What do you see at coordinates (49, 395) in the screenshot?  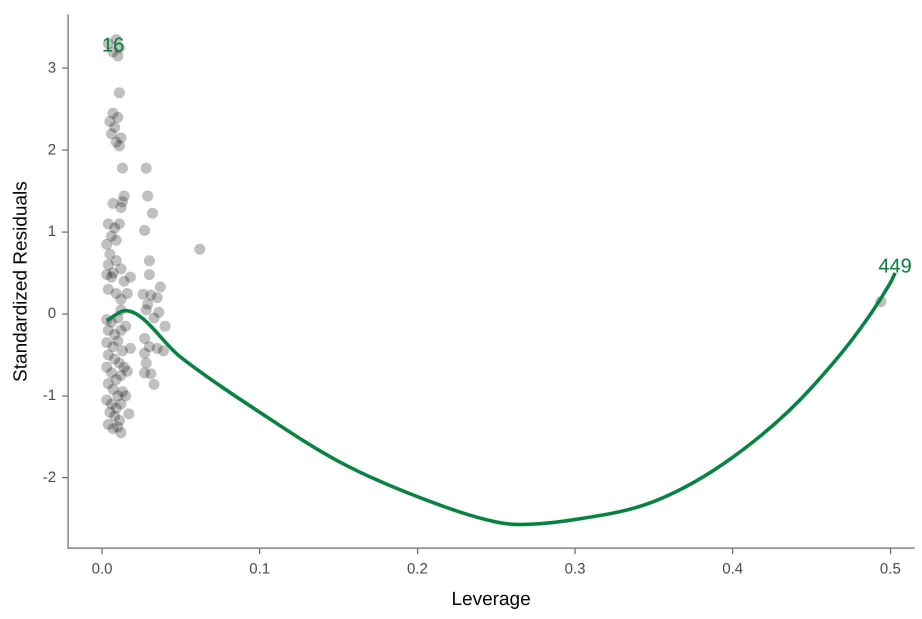 I see `y-tick-label: -1` at bounding box center [49, 395].